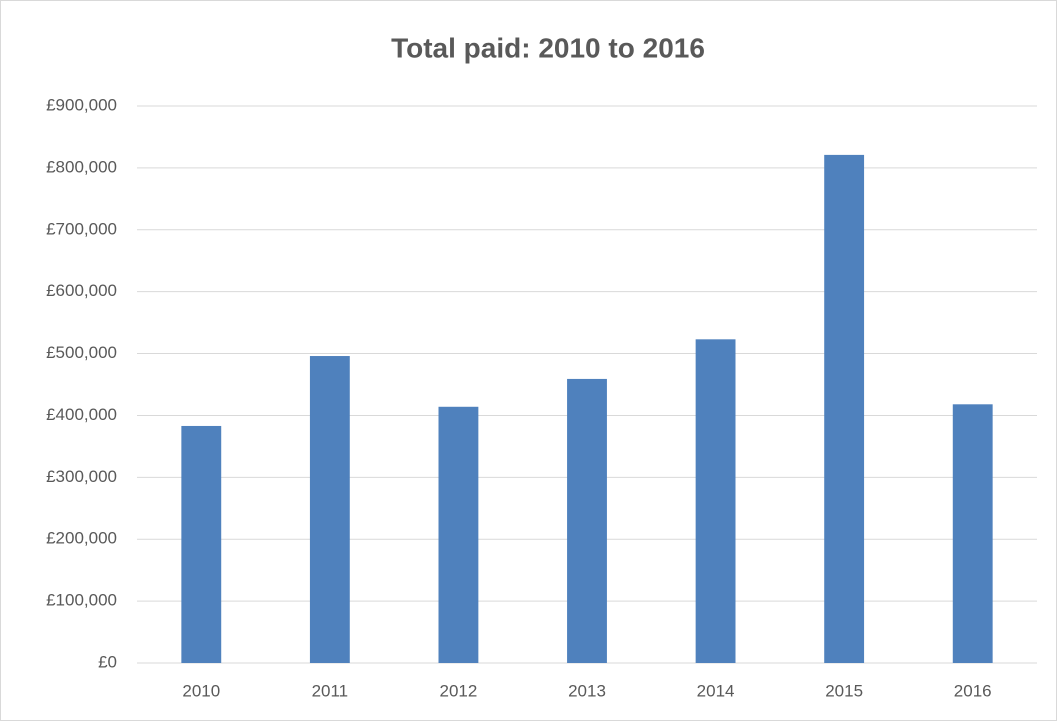 This screenshot has height=721, width=1057. Describe the element at coordinates (107, 661) in the screenshot. I see `y-tick-label: £0` at that location.